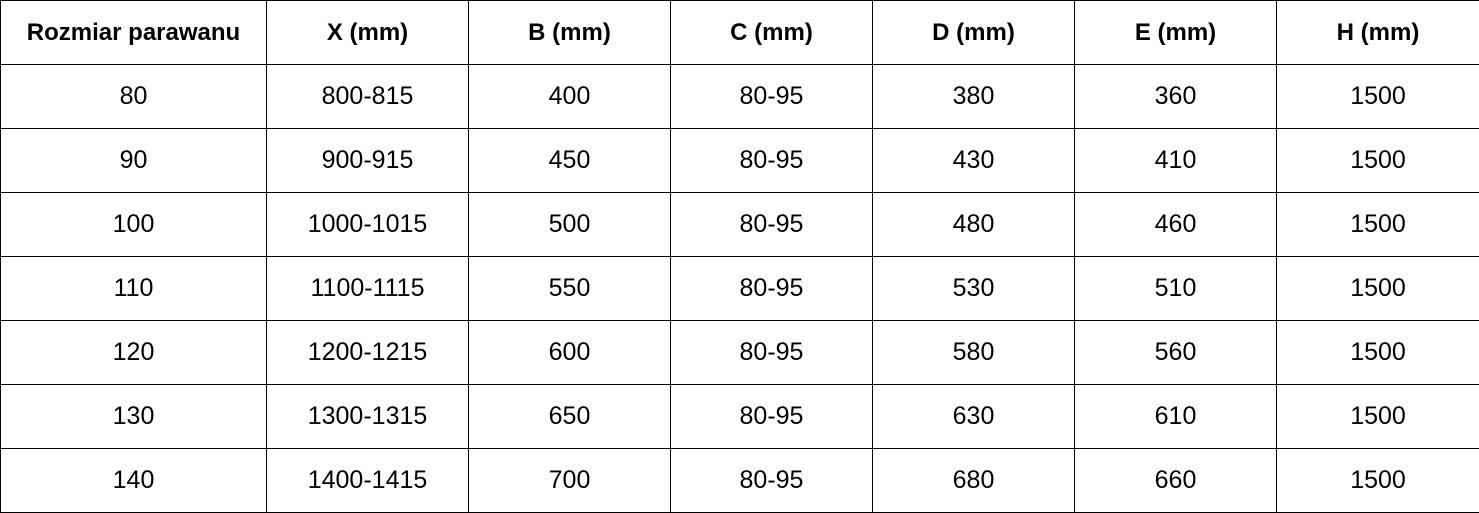 The width and height of the screenshot is (1479, 513). What do you see at coordinates (771, 32) in the screenshot?
I see `column-header: C (mm)` at bounding box center [771, 32].